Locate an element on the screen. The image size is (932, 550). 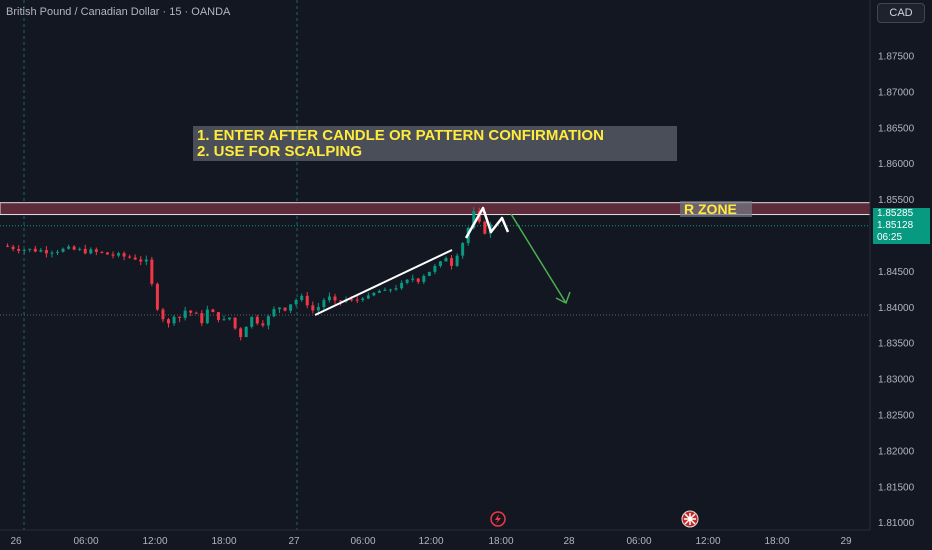
pattern-zigzag is located at coordinates (487, 222).